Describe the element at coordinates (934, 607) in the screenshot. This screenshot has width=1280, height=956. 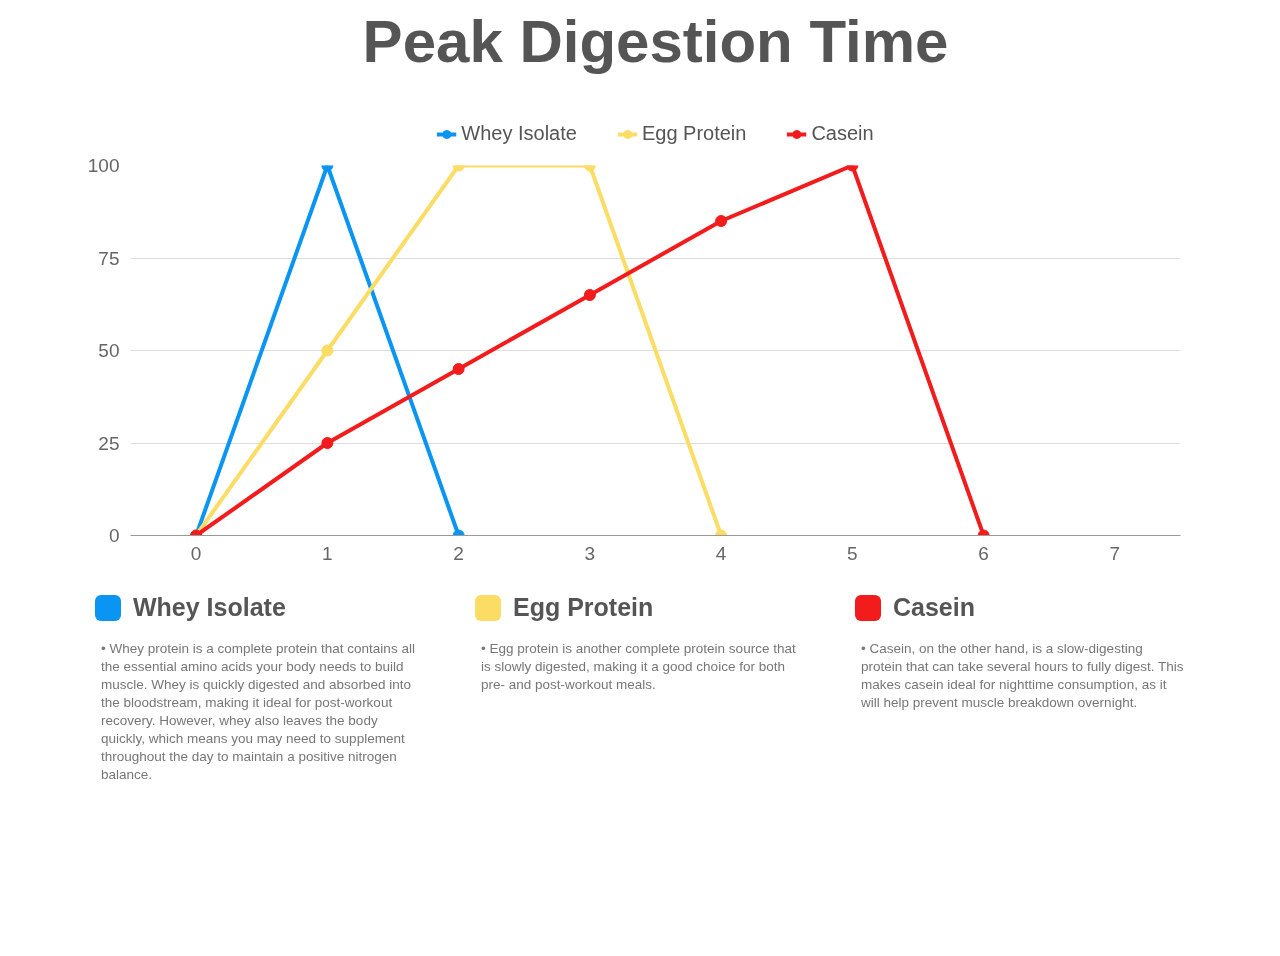
I see `text: Casein` at that location.